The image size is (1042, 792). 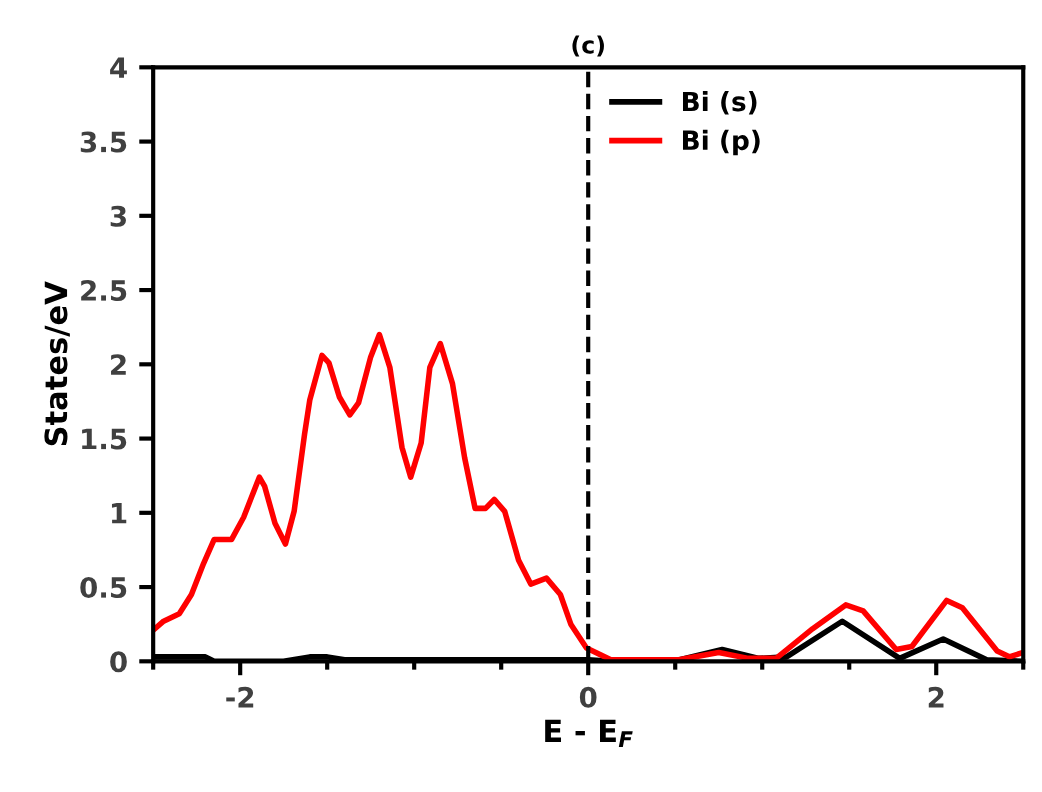 I want to click on x-tick-label: 0, so click(x=588, y=697).